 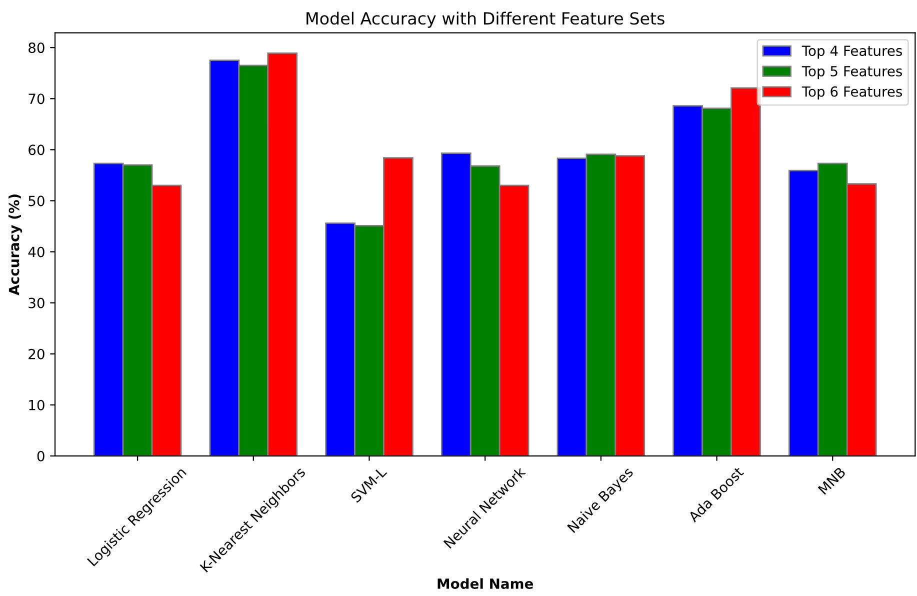 I want to click on y-tick-label: 10, so click(x=36, y=405).